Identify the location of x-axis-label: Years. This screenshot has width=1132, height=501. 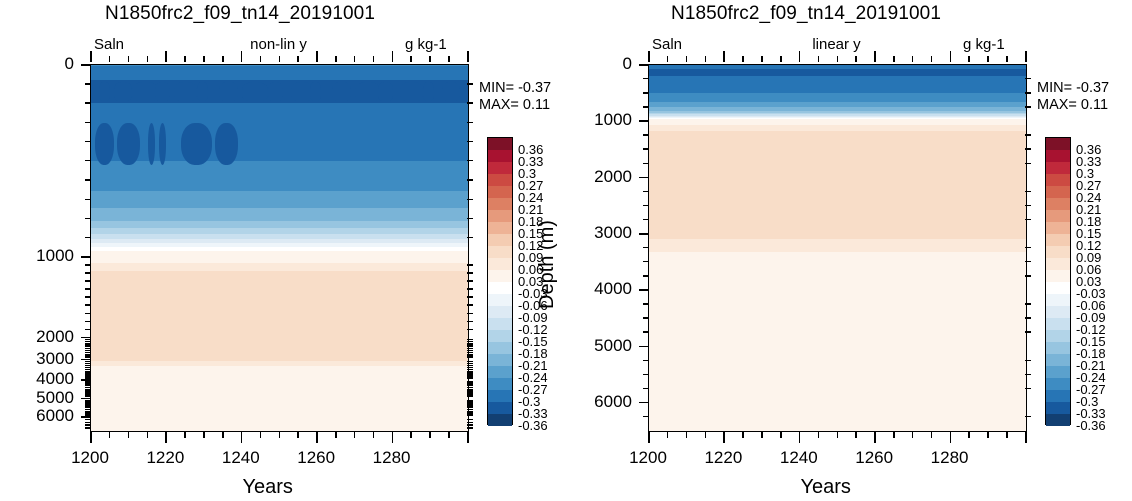
(267, 487).